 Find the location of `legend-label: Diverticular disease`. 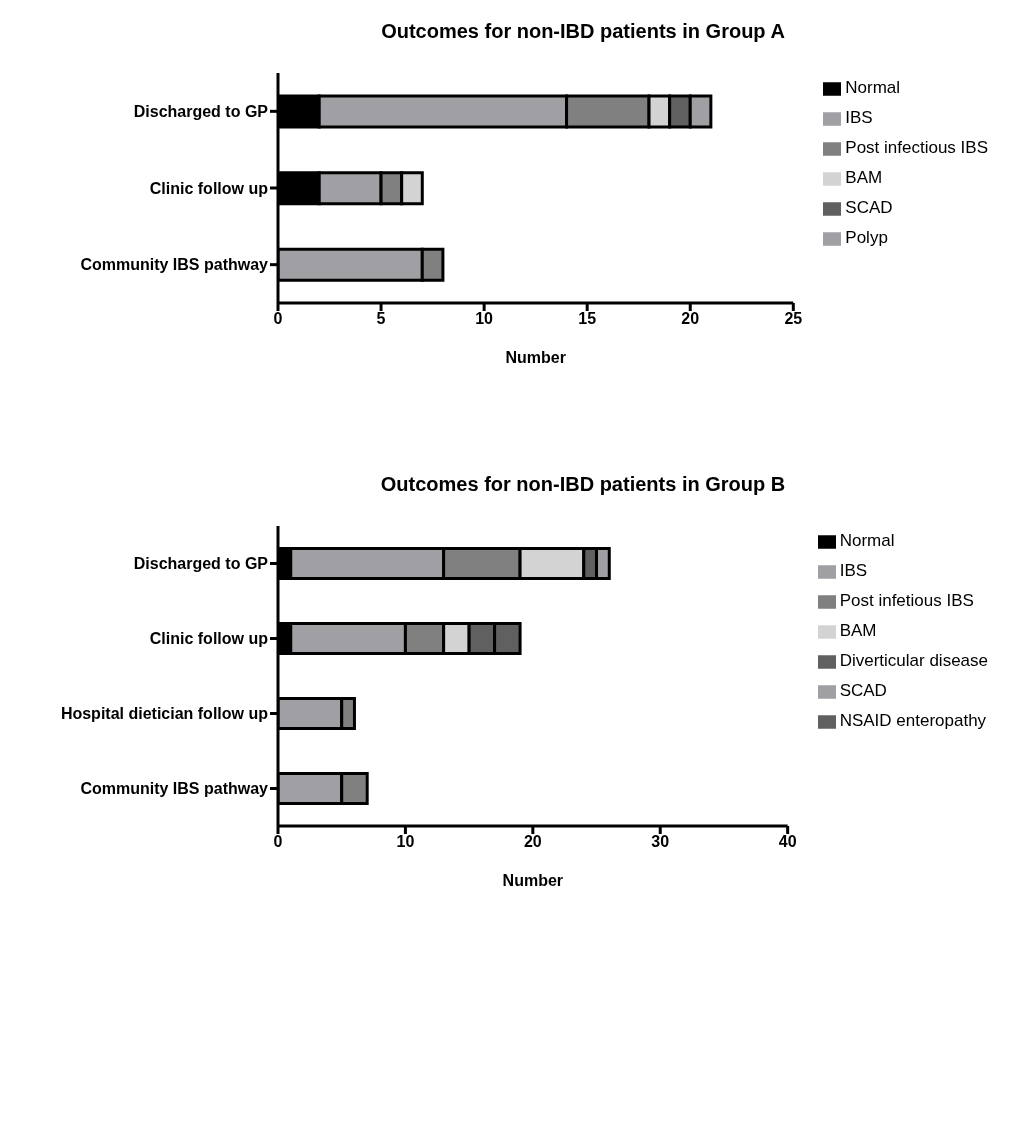

legend-label: Diverticular disease is located at coordinates (913, 660).